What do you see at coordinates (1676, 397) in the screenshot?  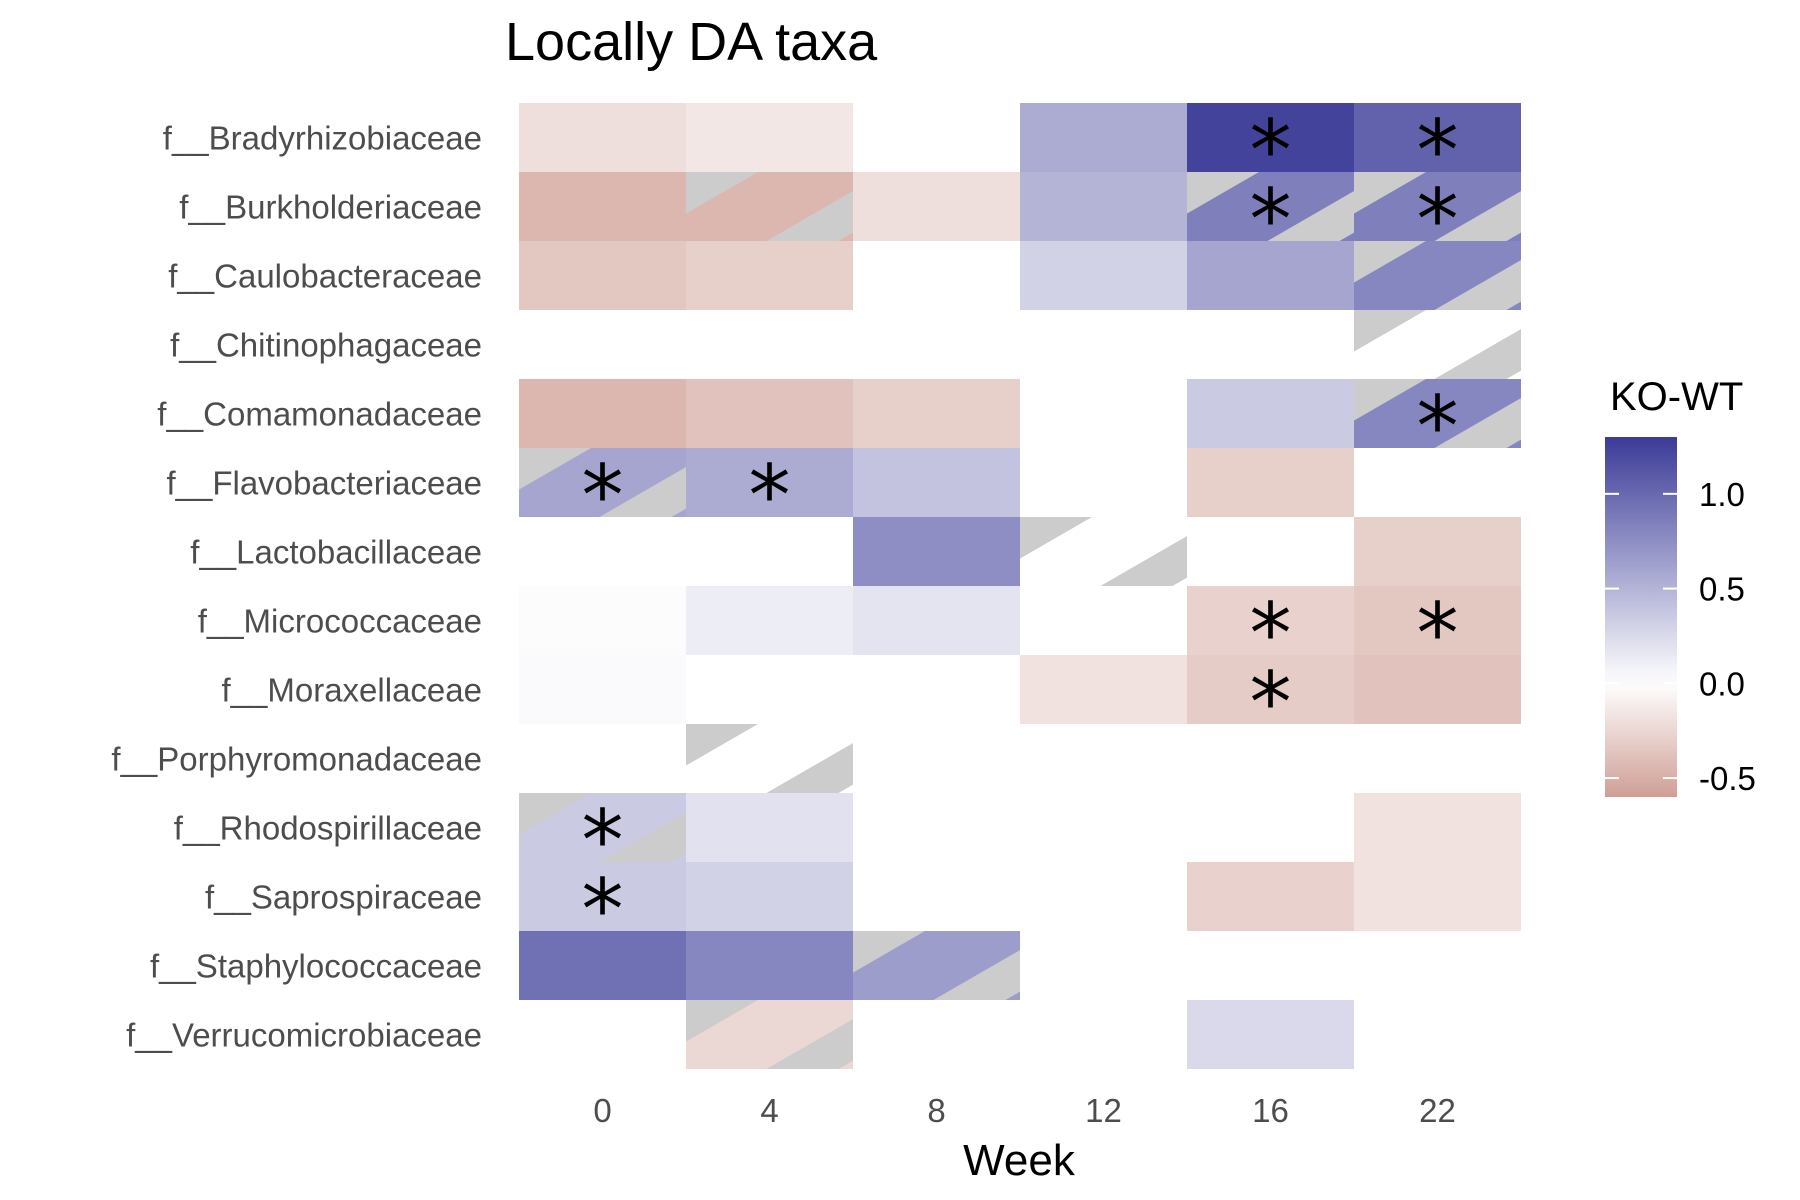 I see `legend-title: KO-WT` at bounding box center [1676, 397].